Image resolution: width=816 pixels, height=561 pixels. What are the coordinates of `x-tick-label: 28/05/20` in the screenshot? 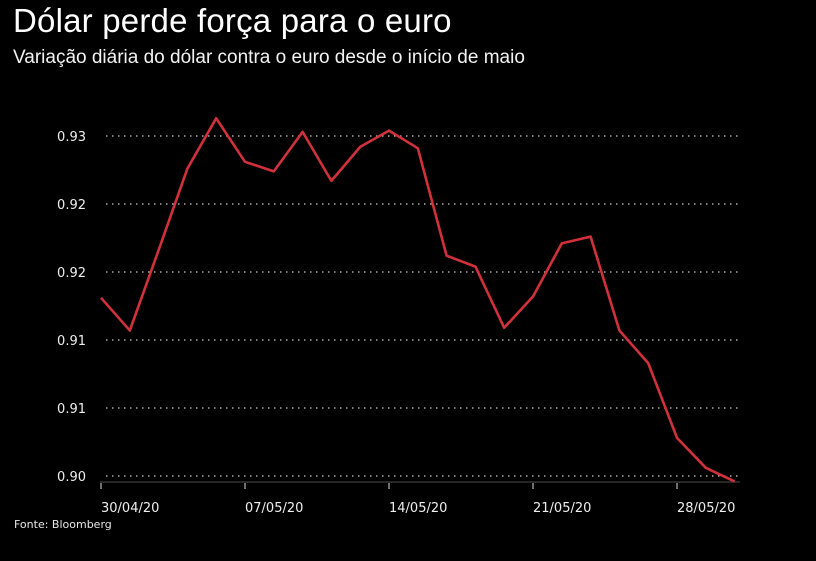 It's located at (706, 508).